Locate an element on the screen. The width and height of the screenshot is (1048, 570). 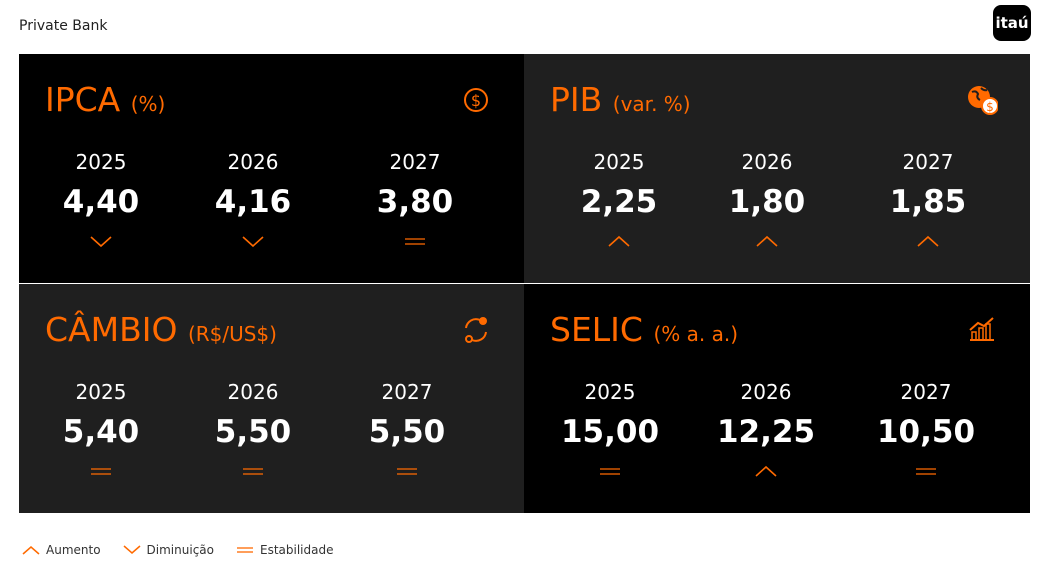
forecast-2027: 2027 10,50 is located at coordinates (926, 429).